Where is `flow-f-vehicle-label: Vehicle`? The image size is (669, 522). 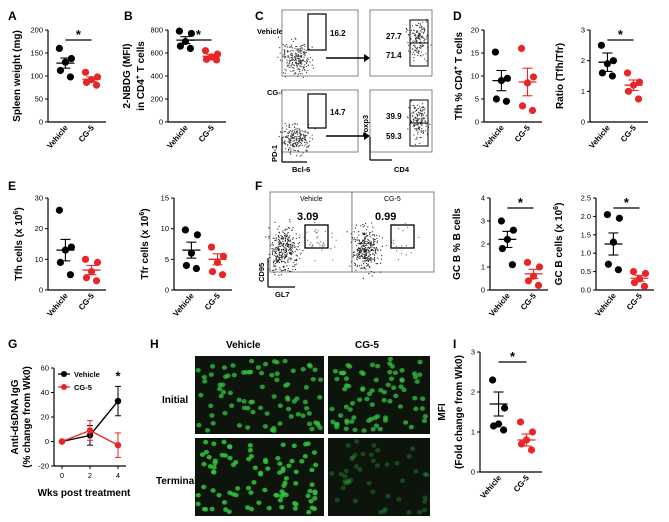 flow-f-vehicle-label: Vehicle is located at coordinates (311, 199).